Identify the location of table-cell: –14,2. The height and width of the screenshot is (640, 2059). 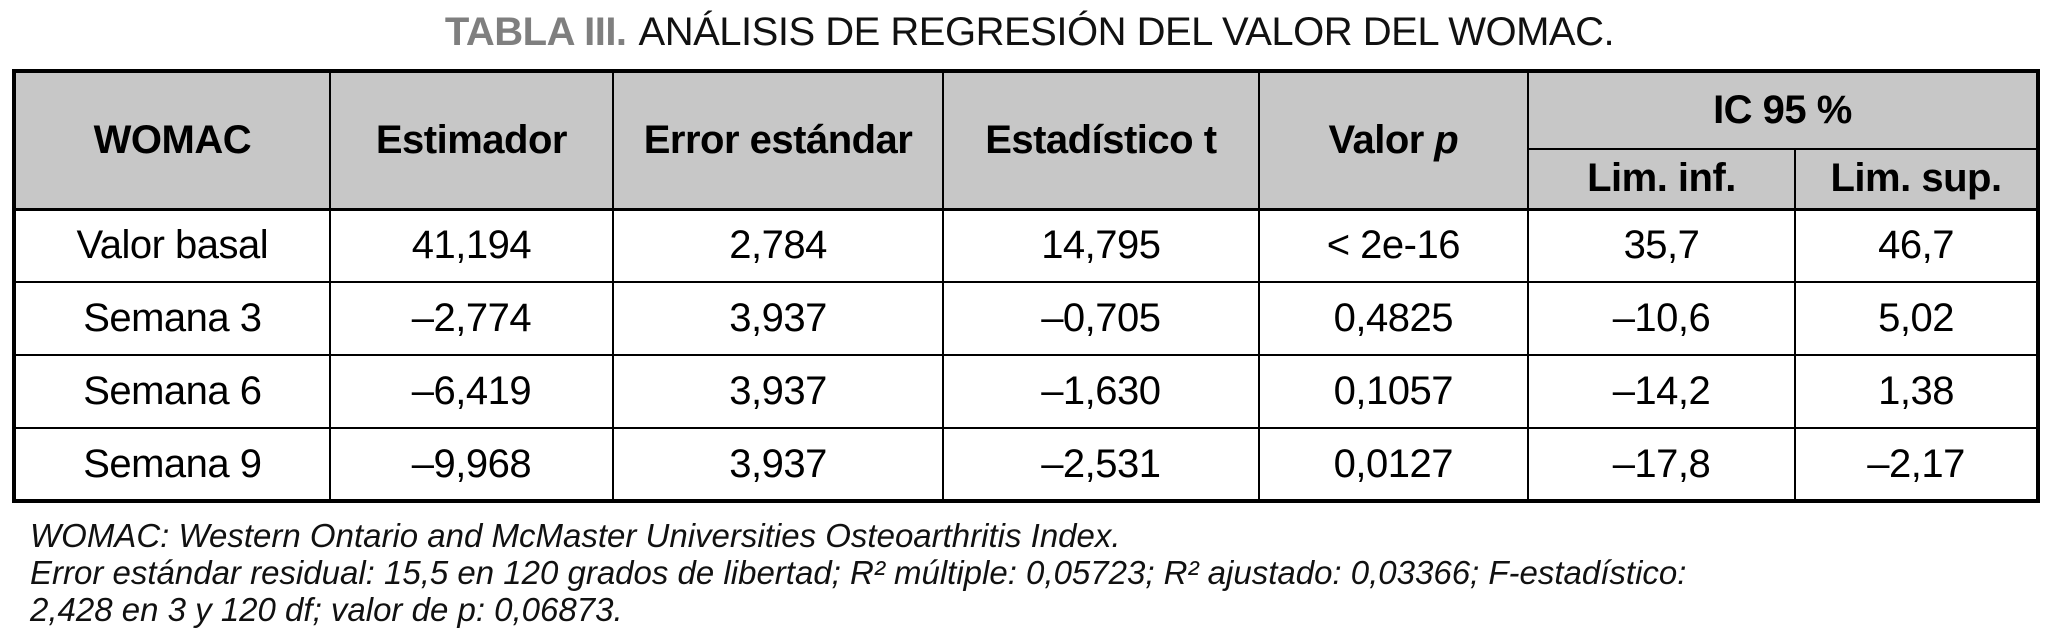
(1661, 391).